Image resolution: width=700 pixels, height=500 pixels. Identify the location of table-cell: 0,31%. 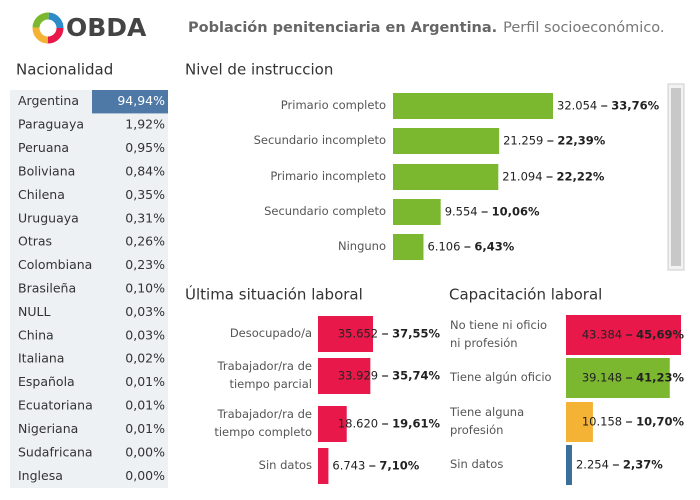
(145, 217).